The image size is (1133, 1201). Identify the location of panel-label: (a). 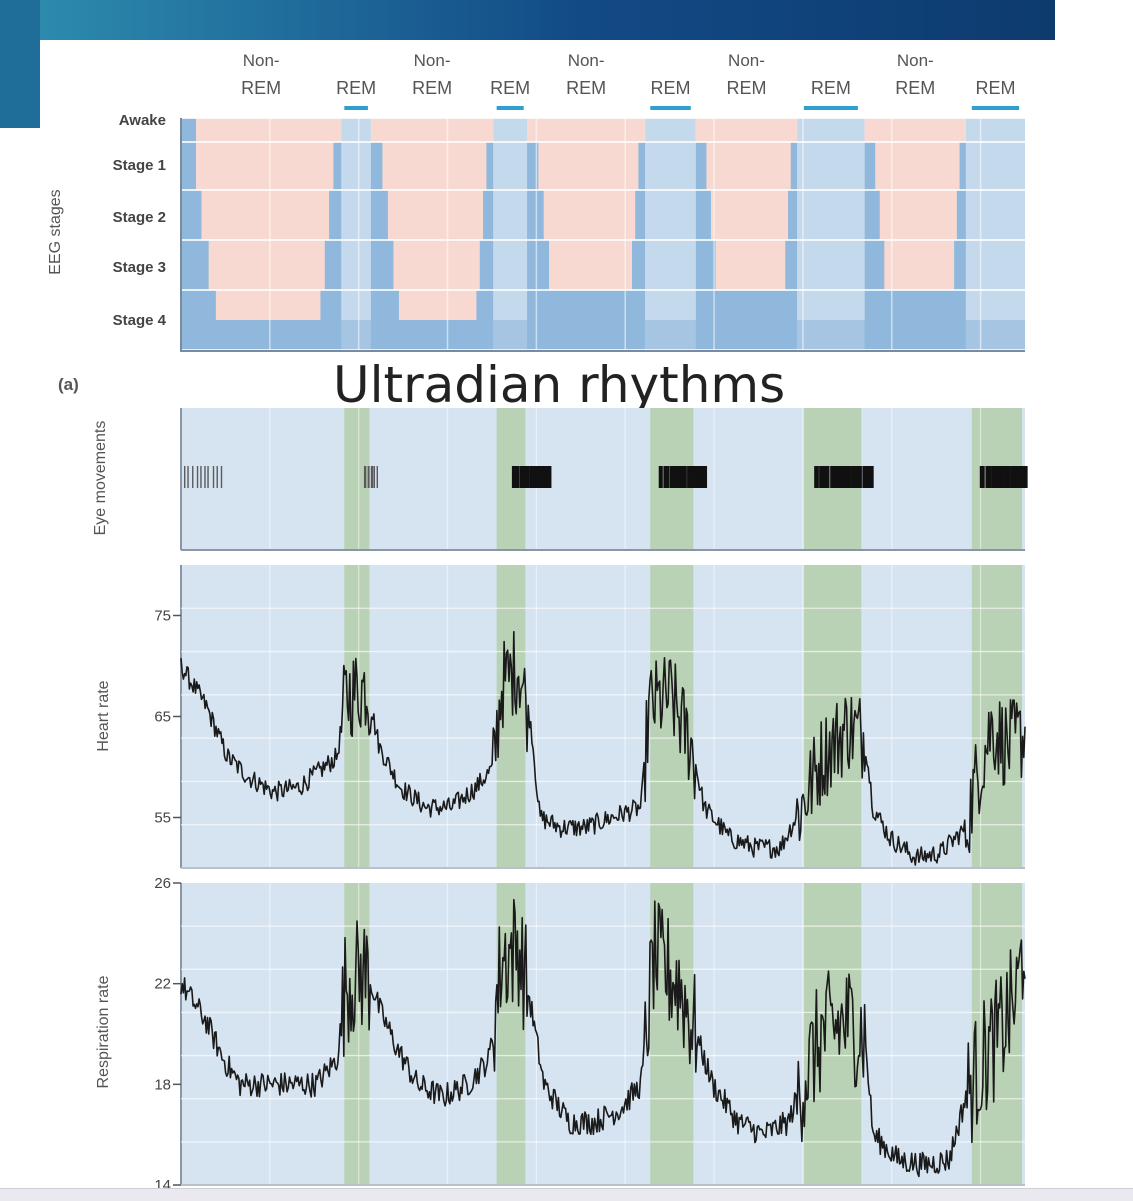
(68, 384).